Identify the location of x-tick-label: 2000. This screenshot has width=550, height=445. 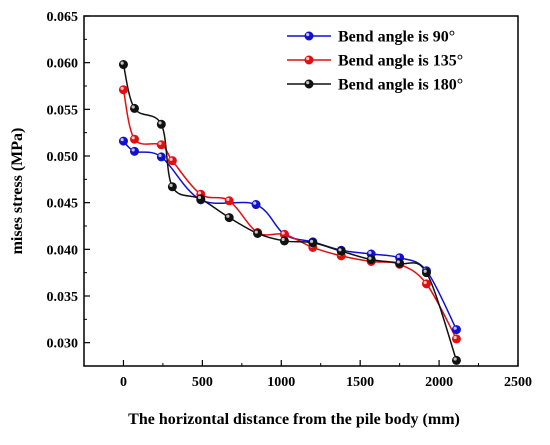
(439, 382).